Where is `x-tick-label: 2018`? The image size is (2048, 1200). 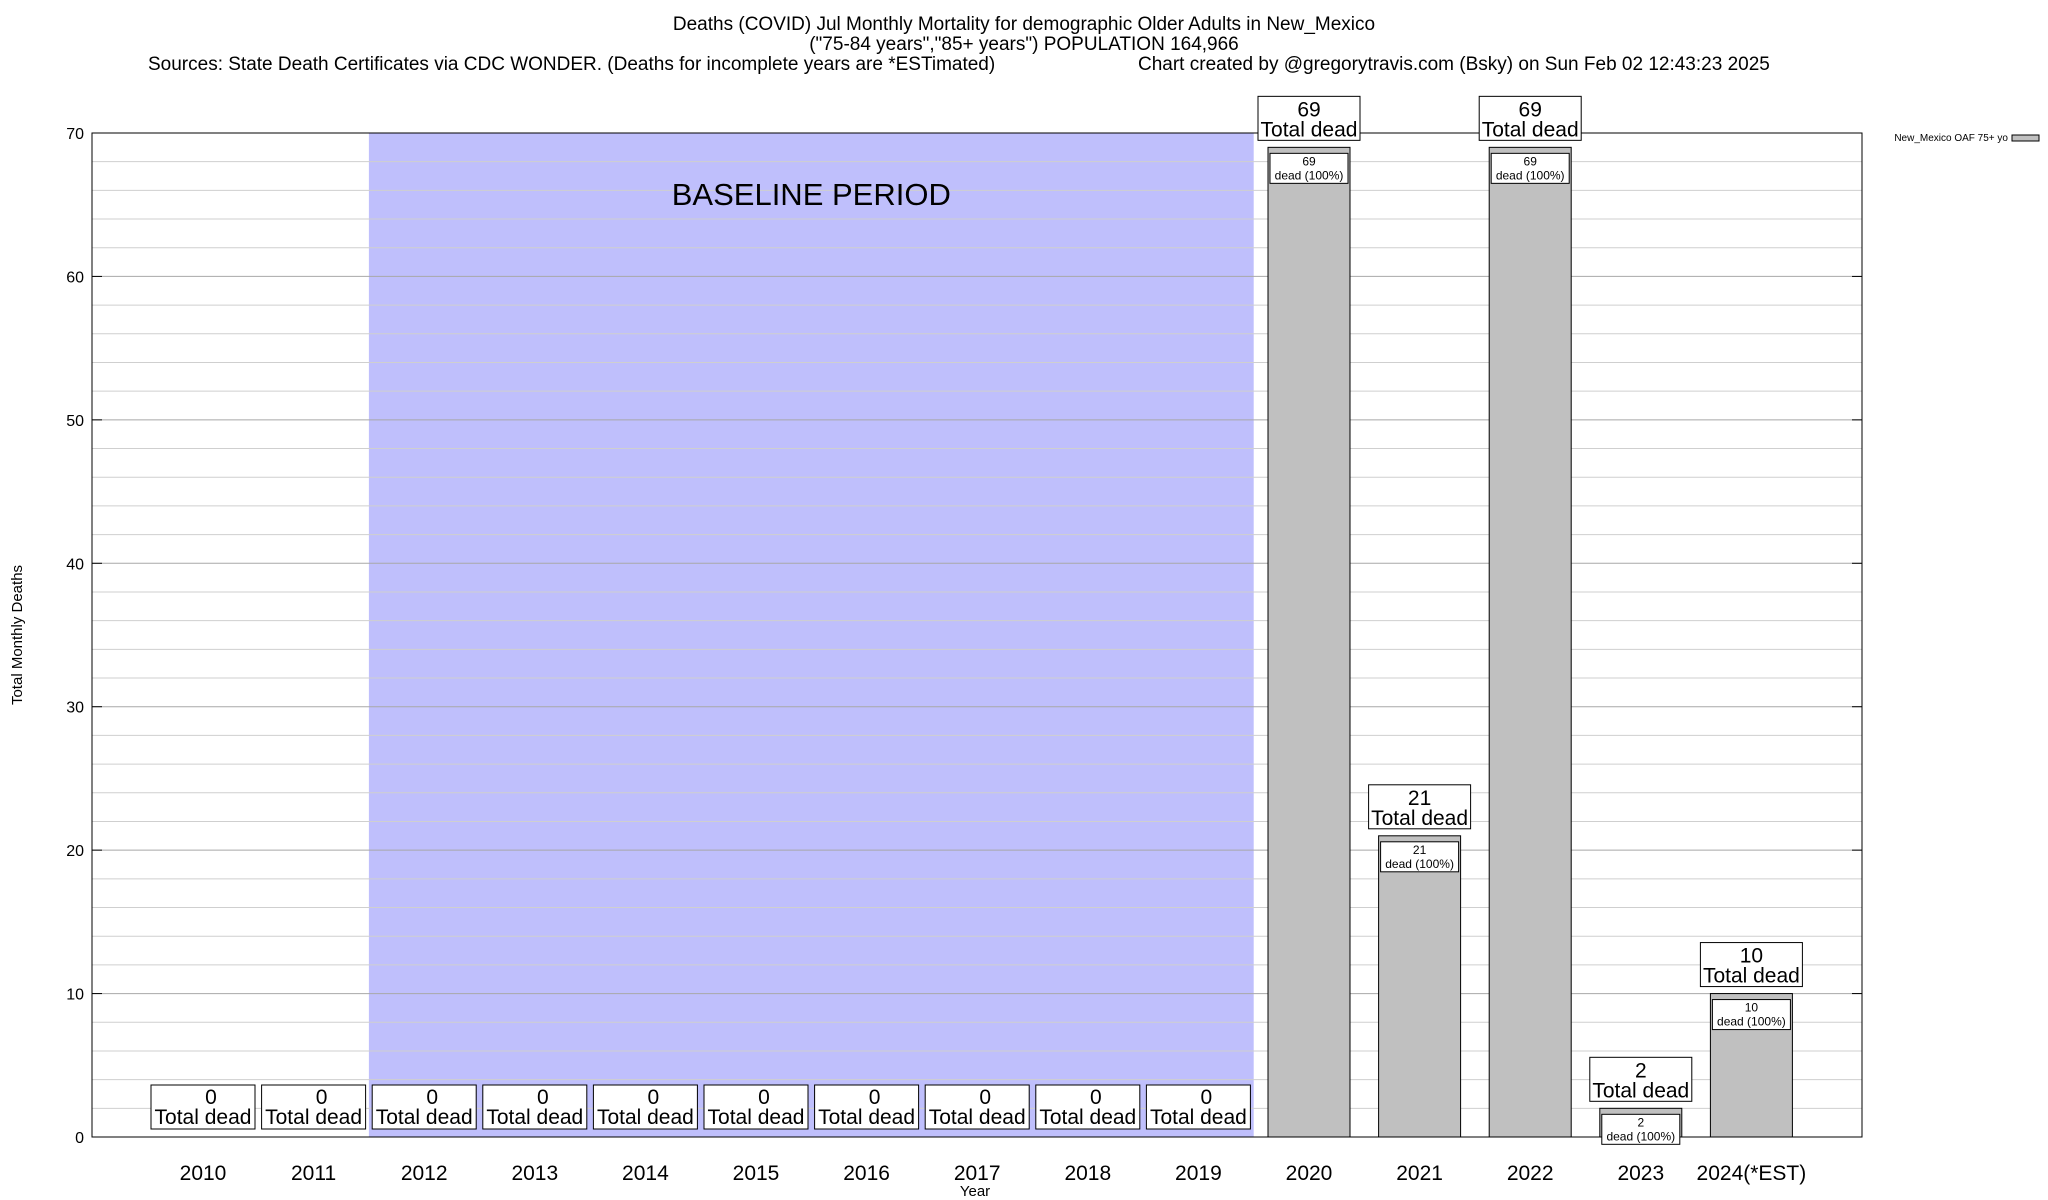 x-tick-label: 2018 is located at coordinates (1087, 1173).